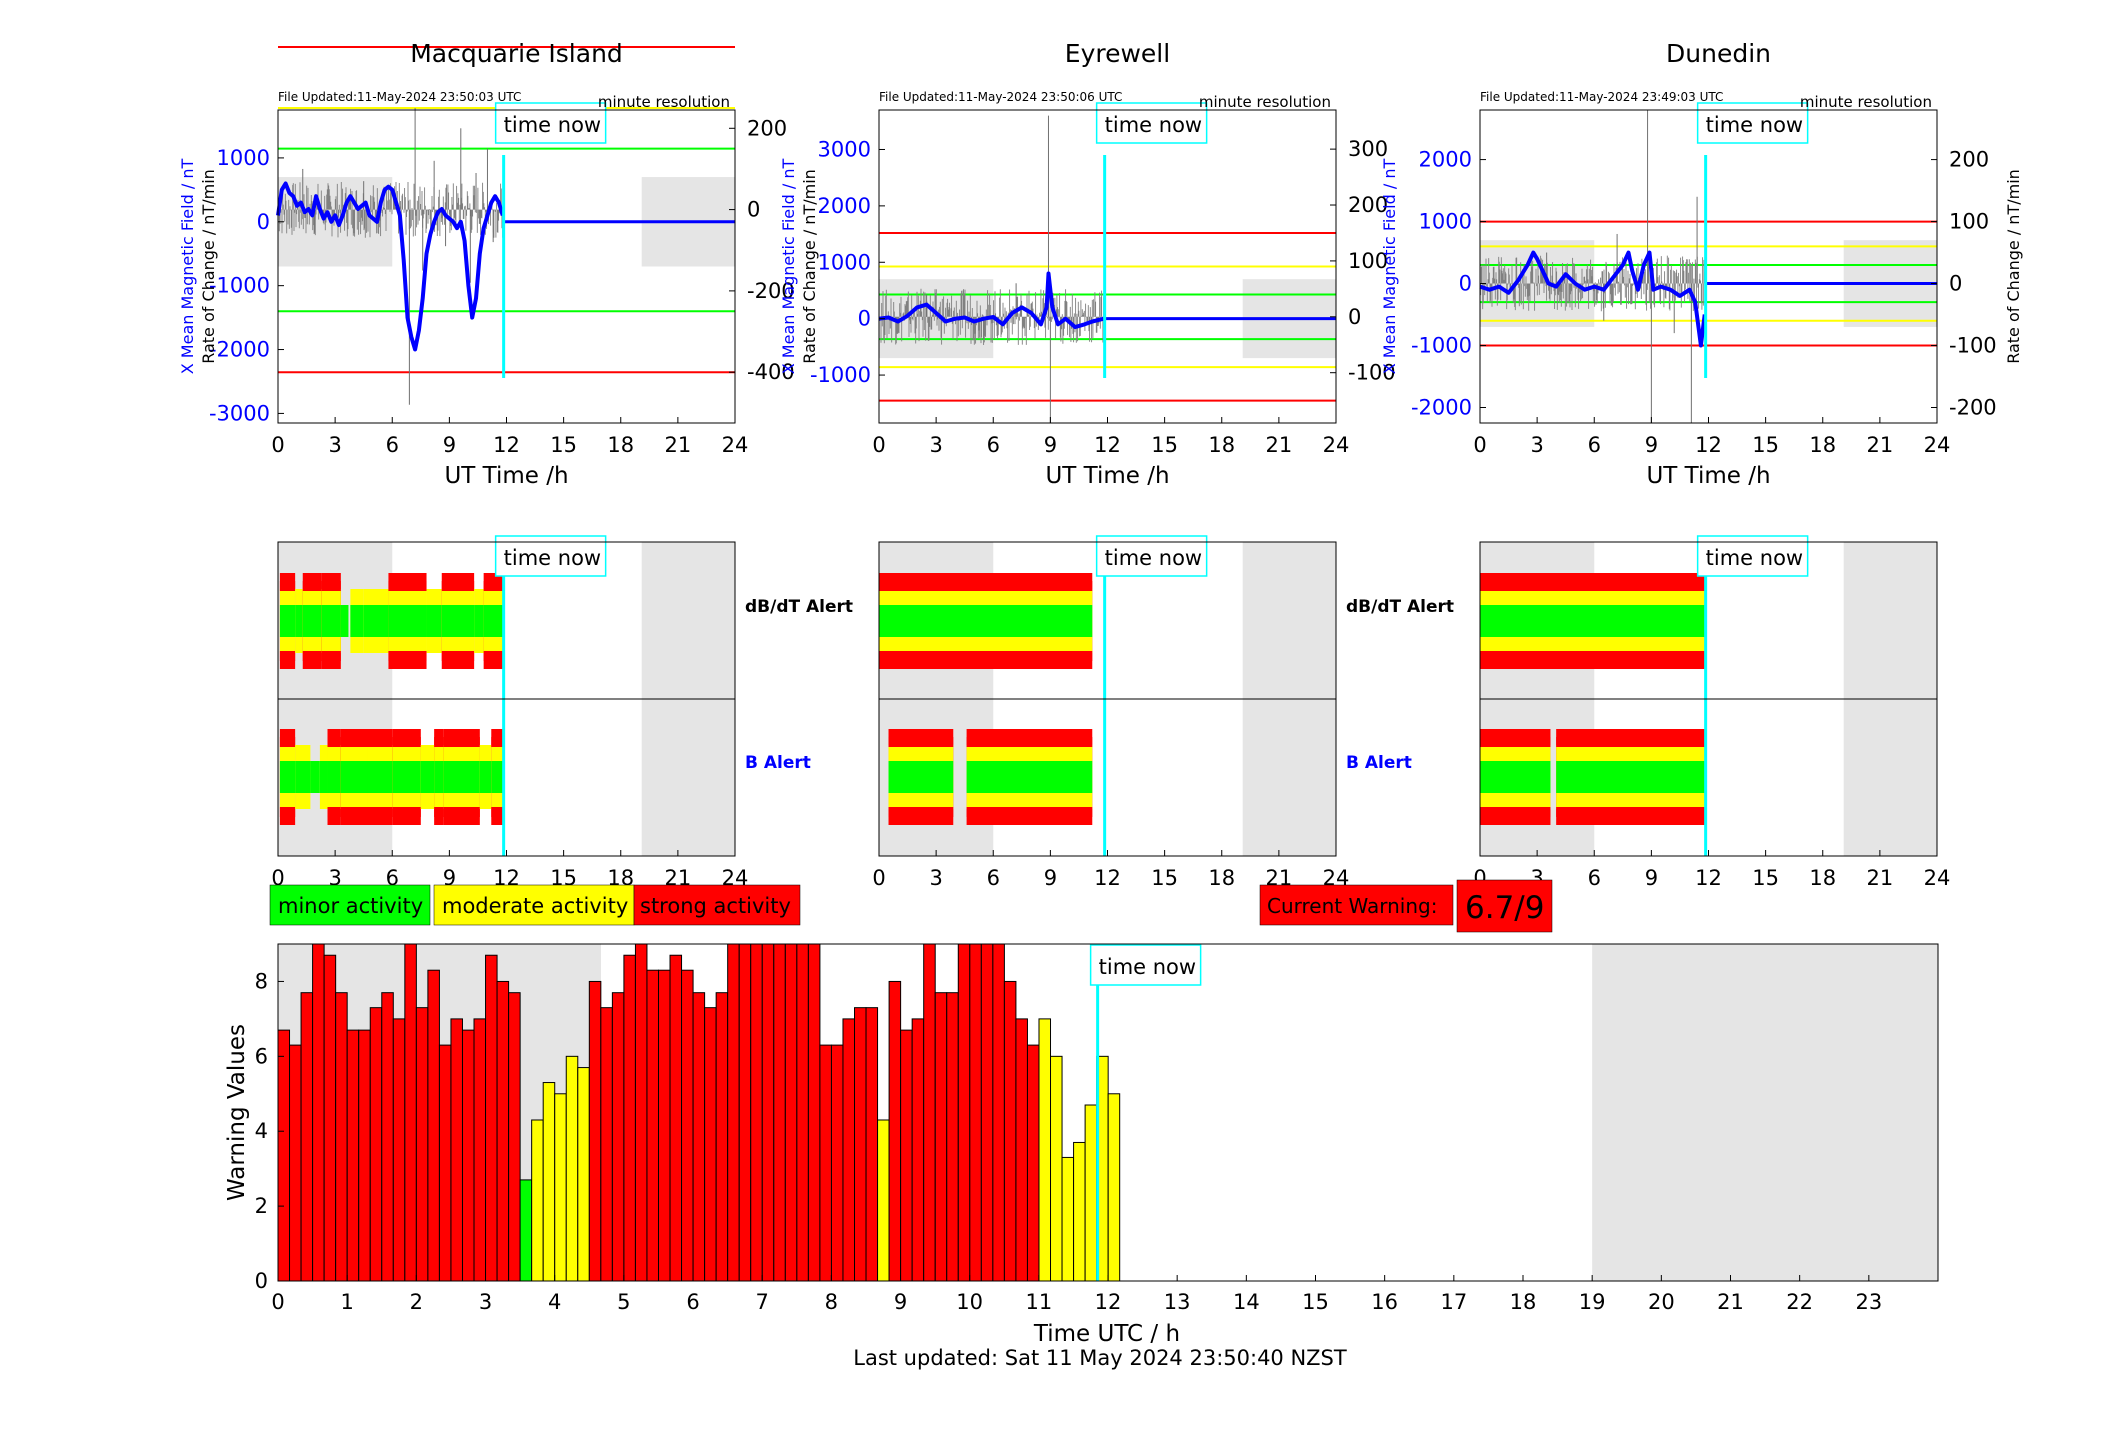 The image size is (2117, 1437). What do you see at coordinates (350, 906) in the screenshot?
I see `legend-minor-label: minor activity` at bounding box center [350, 906].